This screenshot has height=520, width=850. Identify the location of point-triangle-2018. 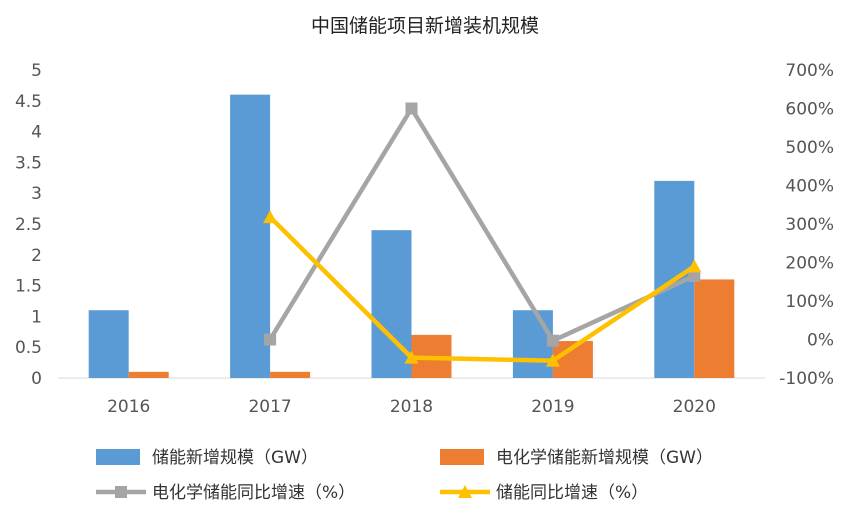
(411, 357).